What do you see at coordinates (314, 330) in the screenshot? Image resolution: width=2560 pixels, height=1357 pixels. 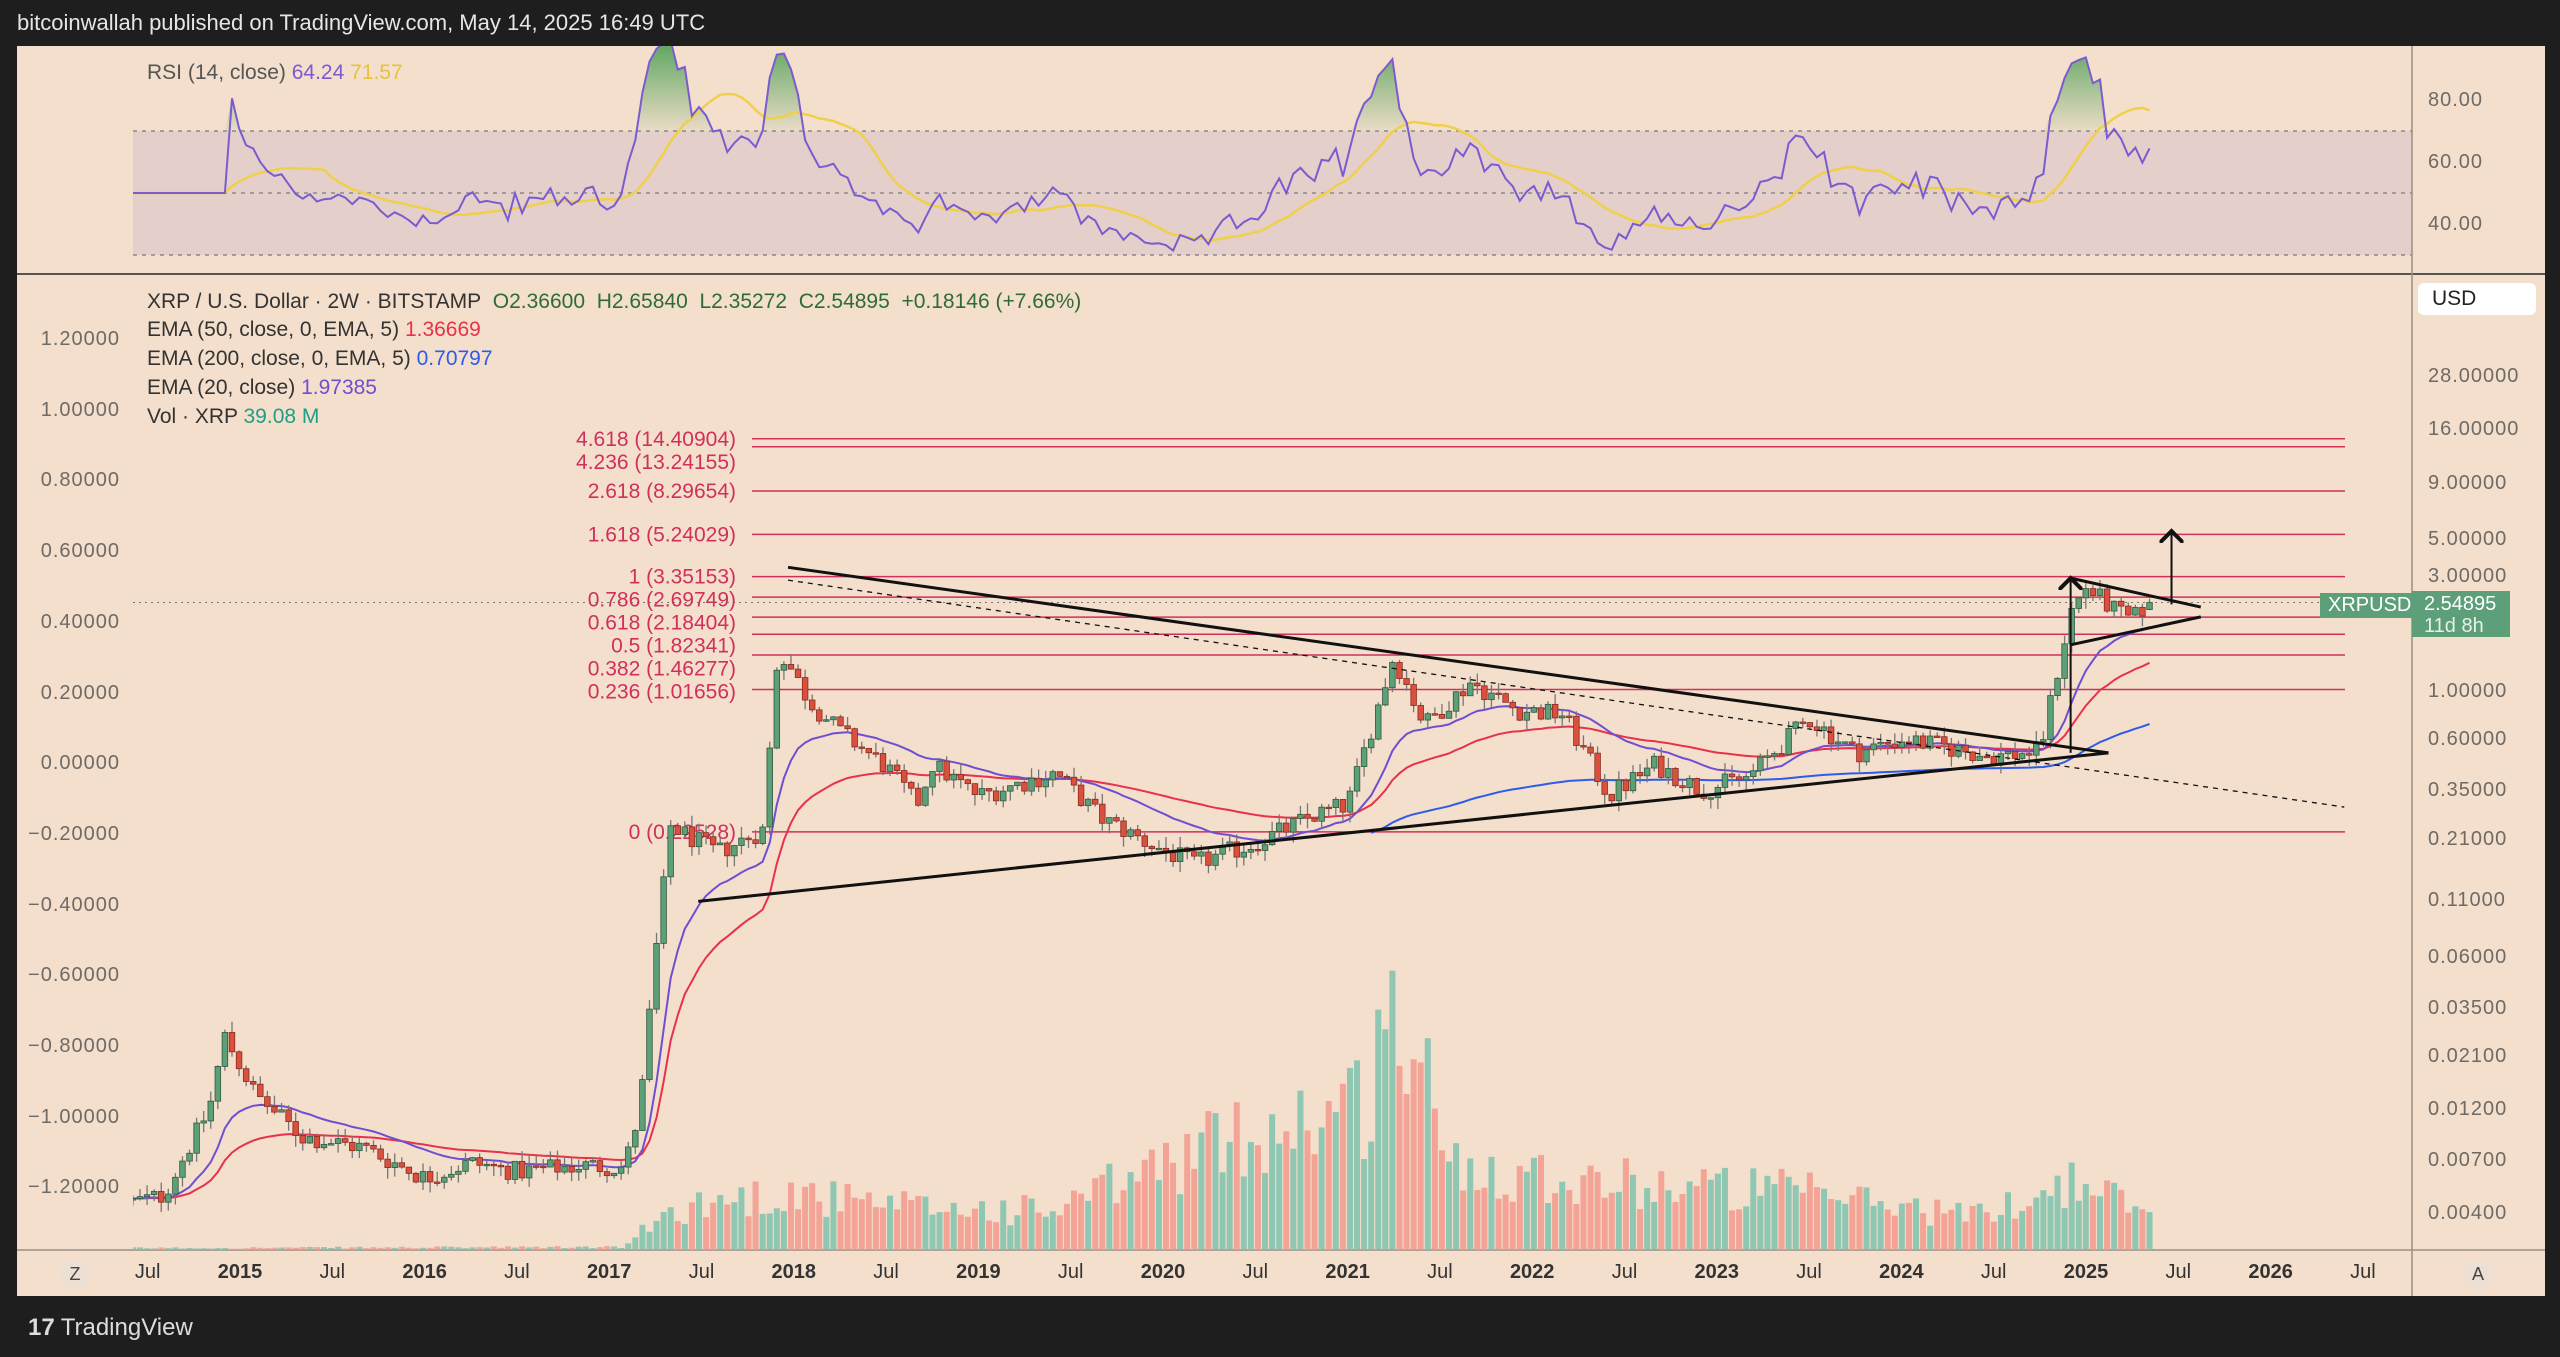 I see `ema50-legend: EMA (50, close, 0, EMA, 5) 1.36669` at bounding box center [314, 330].